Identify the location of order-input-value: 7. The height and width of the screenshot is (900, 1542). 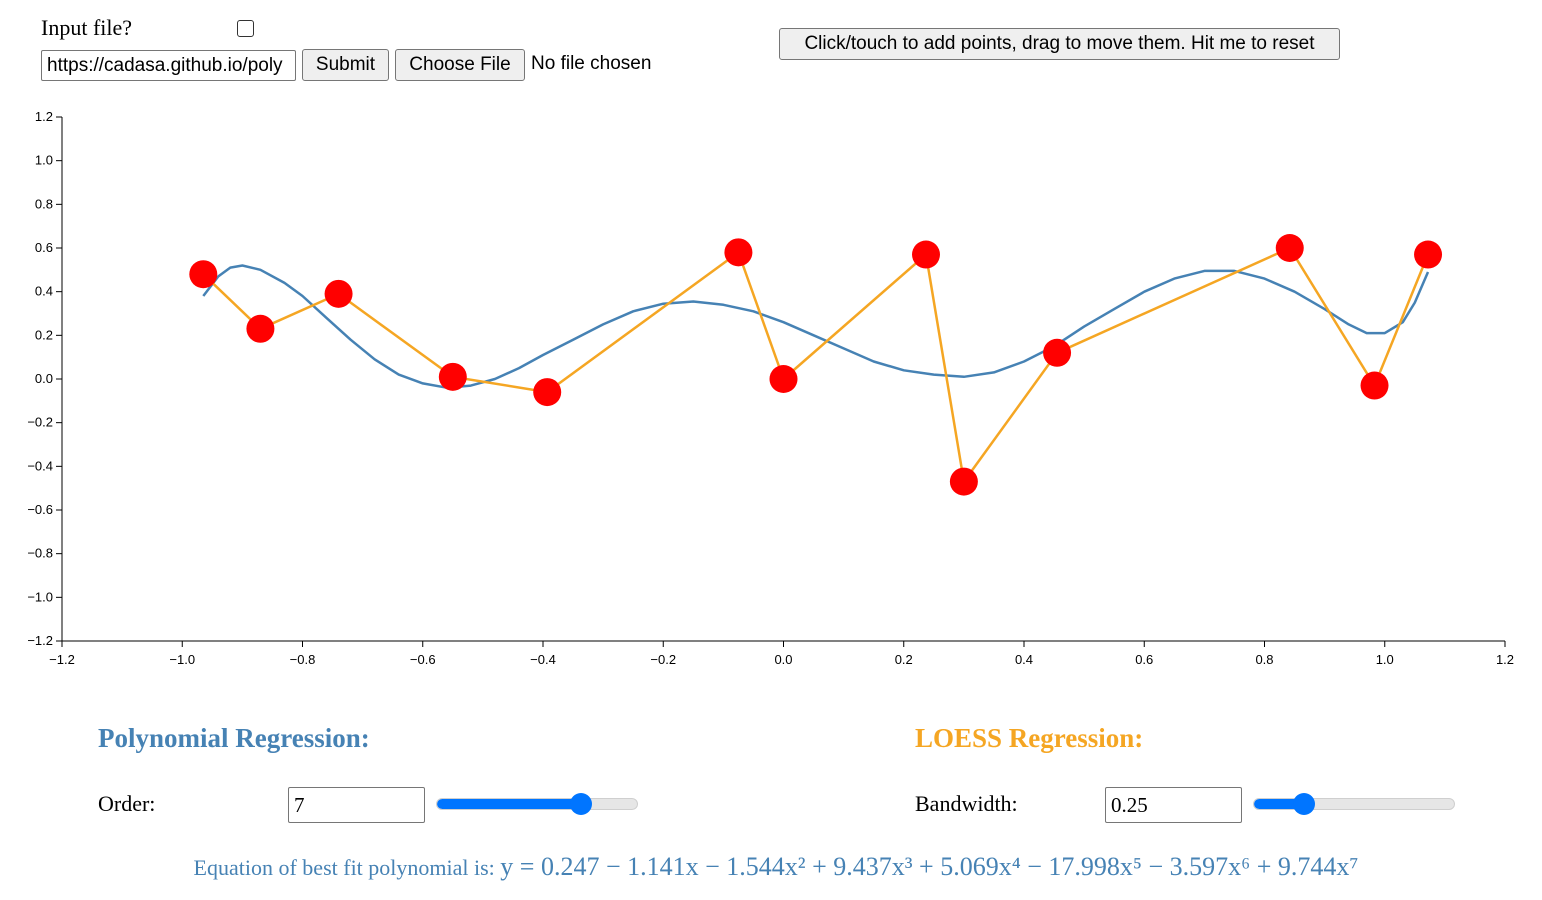
(299, 804).